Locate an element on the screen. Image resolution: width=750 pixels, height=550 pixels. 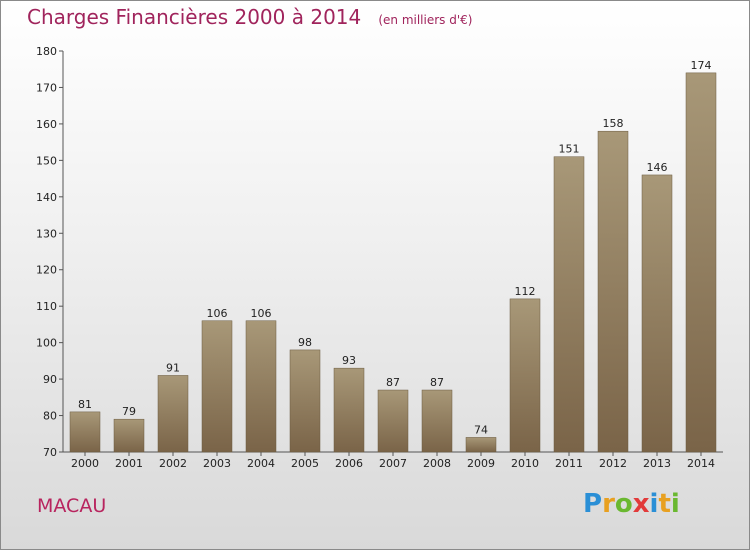
x-tick-label: 2002 is located at coordinates (173, 463).